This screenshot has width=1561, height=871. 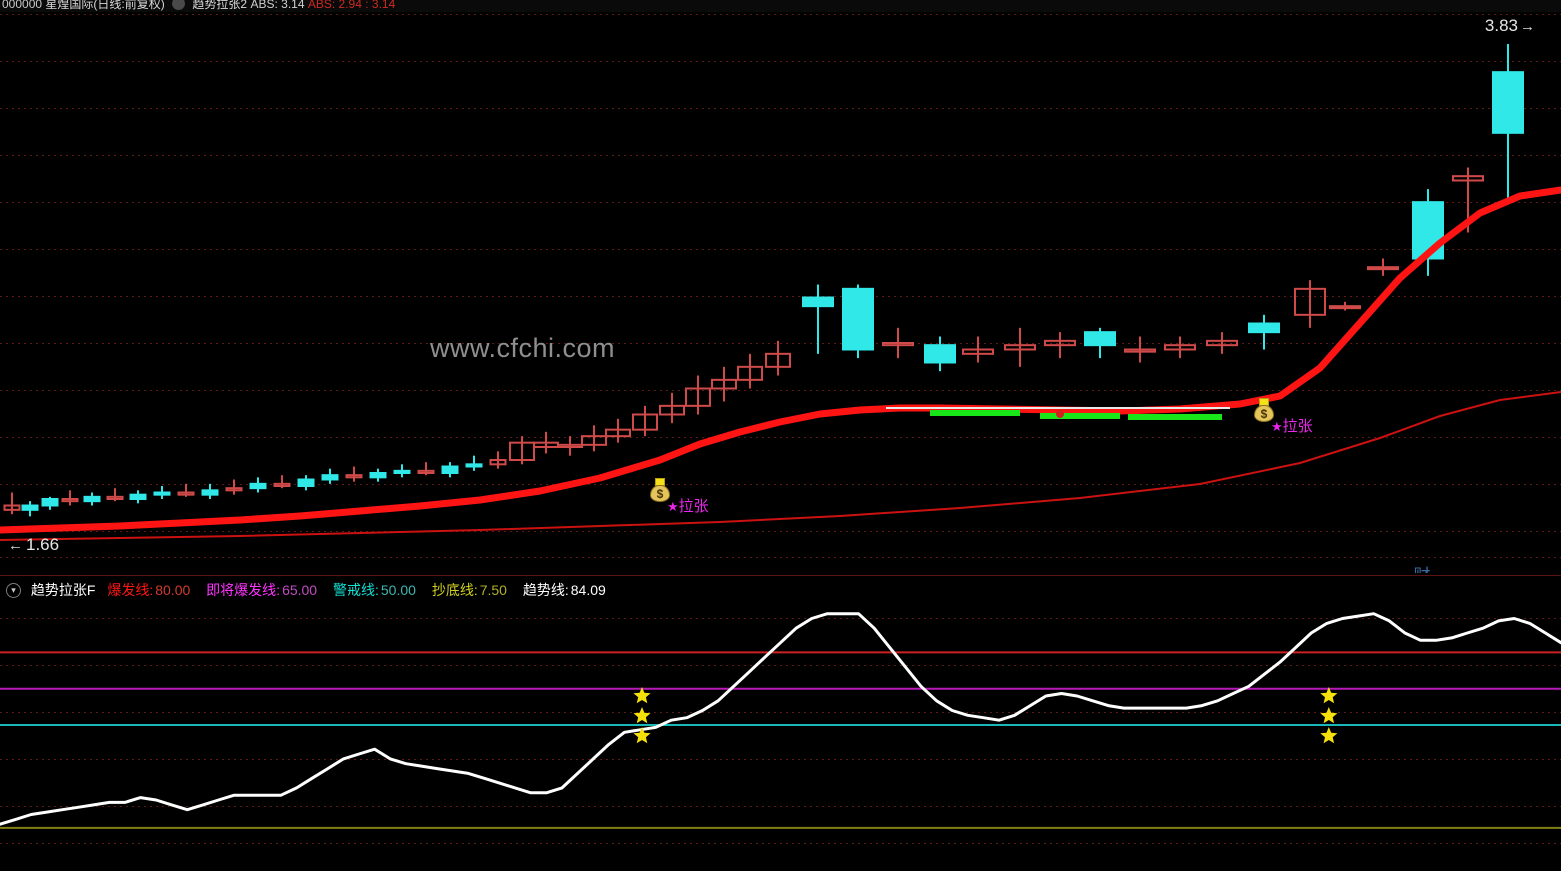 I want to click on indicator-name: 趋势拉张2, so click(x=220, y=5).